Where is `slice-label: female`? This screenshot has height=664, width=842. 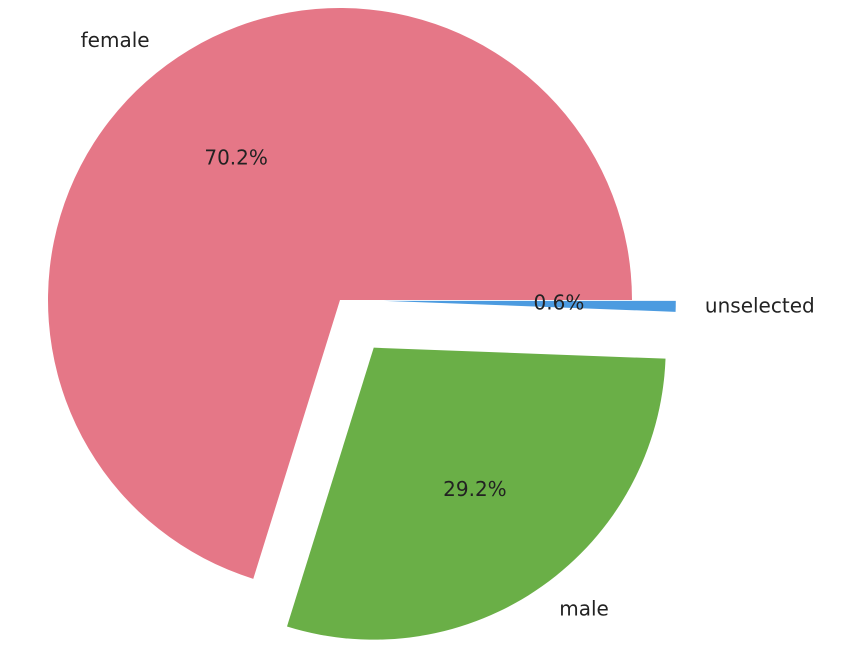 slice-label: female is located at coordinates (115, 40).